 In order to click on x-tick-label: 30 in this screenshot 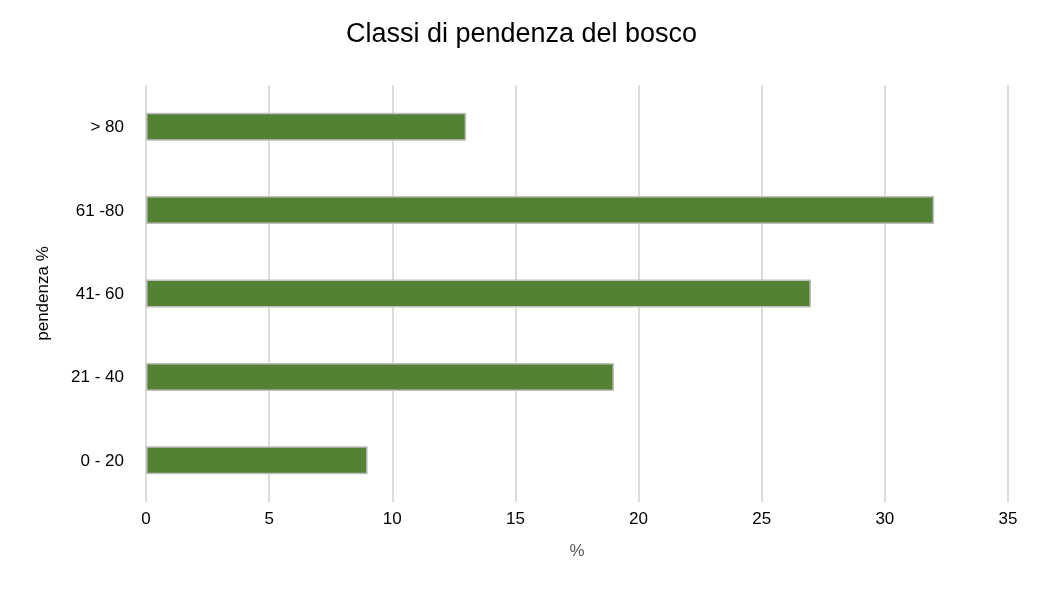, I will do `click(885, 518)`.